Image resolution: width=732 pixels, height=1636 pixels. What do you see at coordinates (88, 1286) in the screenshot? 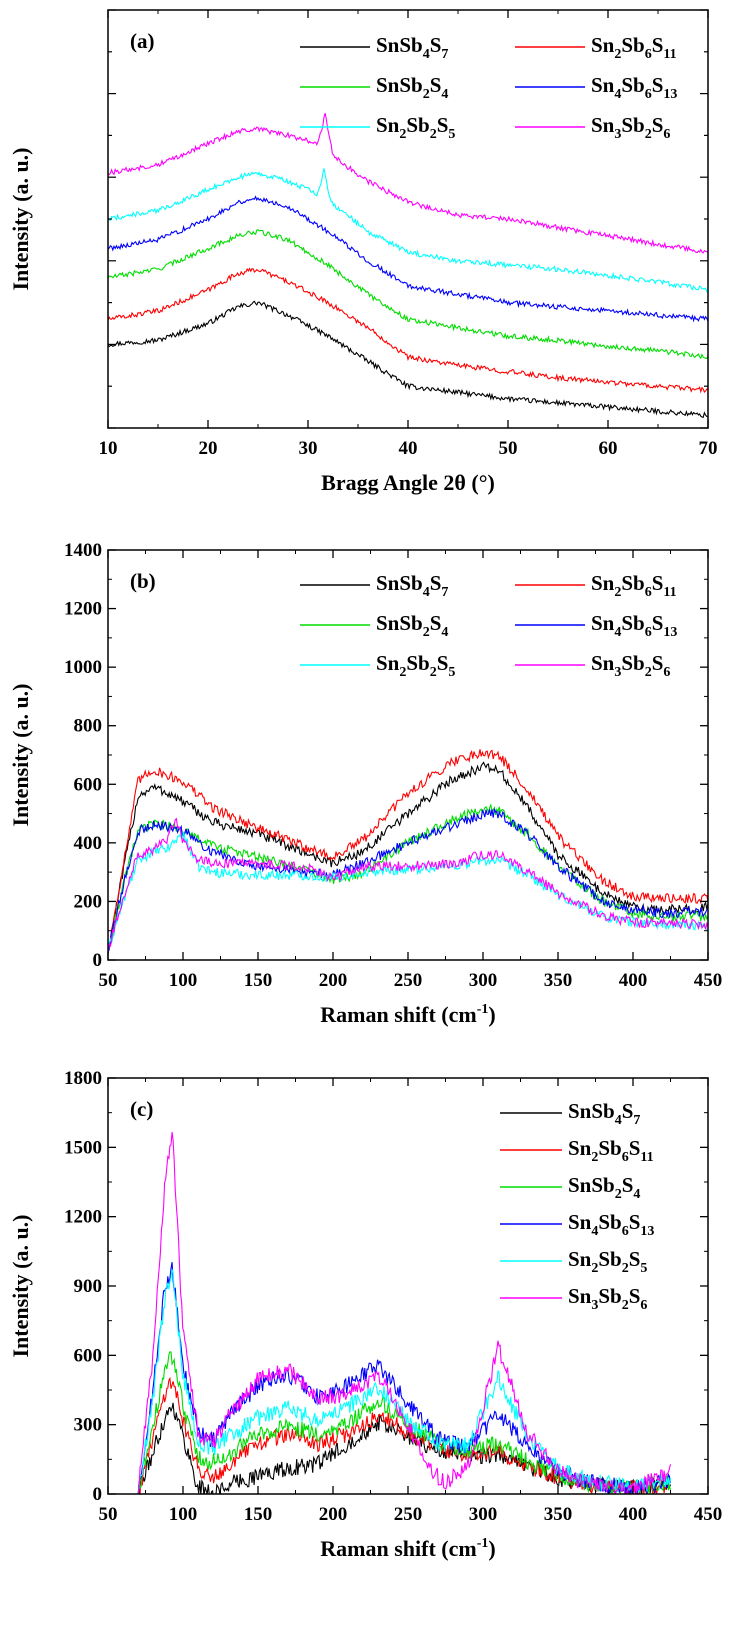
I see `y-tick-label: 900` at bounding box center [88, 1286].